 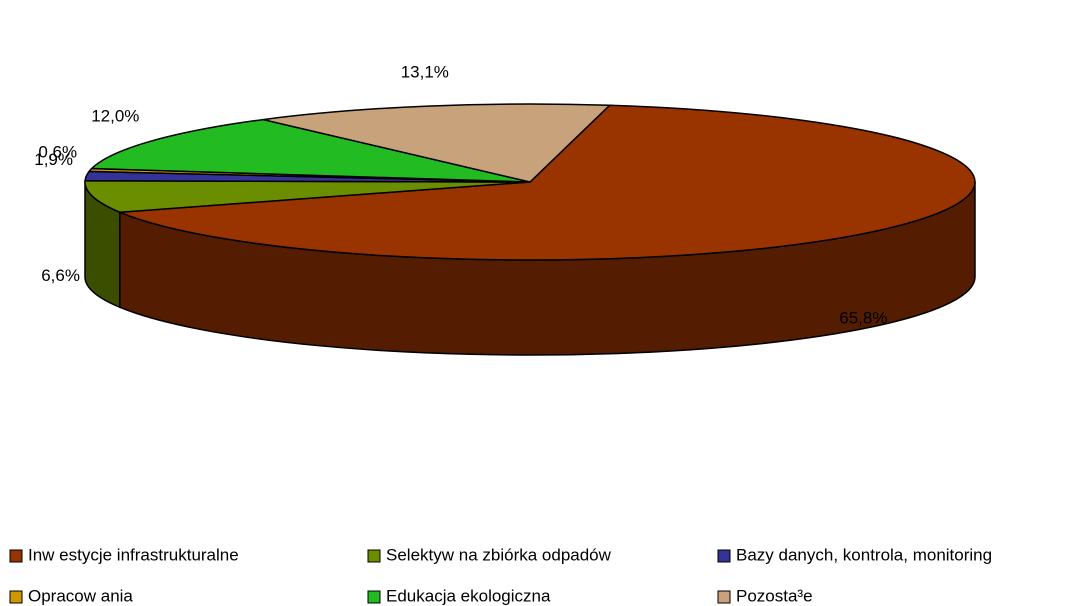 I want to click on data-label: 65,8%, so click(x=863, y=318).